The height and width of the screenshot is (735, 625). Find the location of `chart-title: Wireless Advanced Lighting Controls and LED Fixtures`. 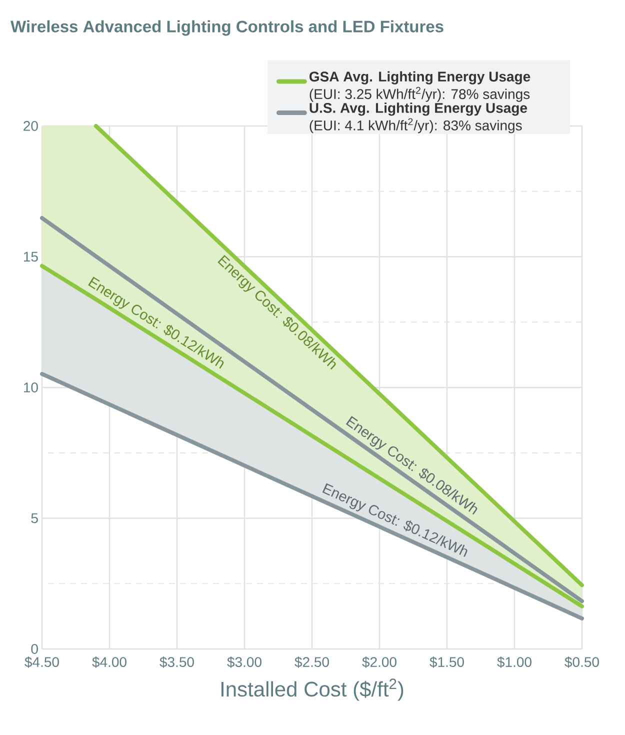

chart-title: Wireless Advanced Lighting Controls and LED Fixtures is located at coordinates (227, 28).